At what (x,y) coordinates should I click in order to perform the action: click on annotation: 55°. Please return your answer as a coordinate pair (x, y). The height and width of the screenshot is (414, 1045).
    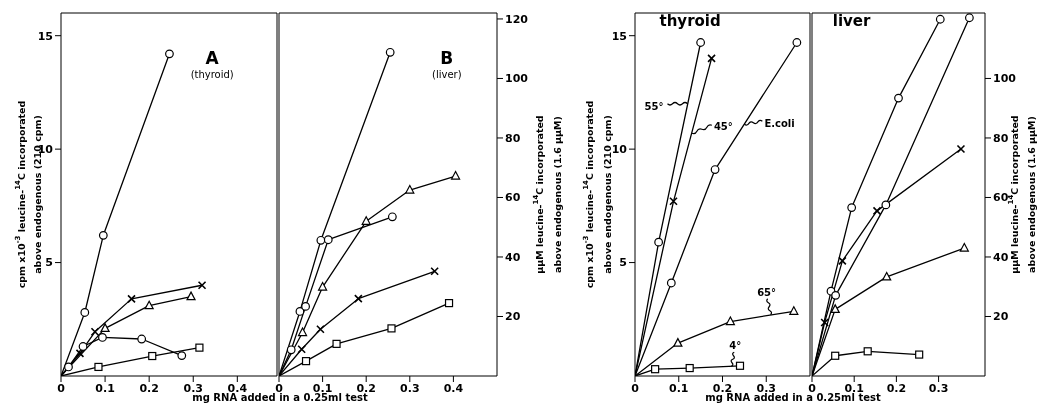
    Looking at the image, I should click on (654, 106).